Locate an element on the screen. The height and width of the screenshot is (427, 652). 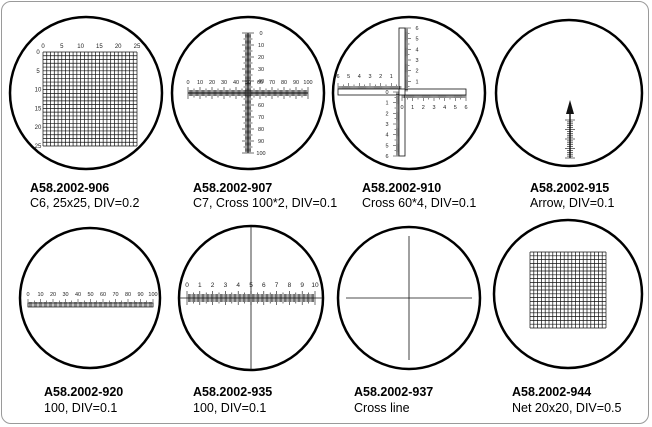
item-code: A58.2002-935 is located at coordinates (233, 392).